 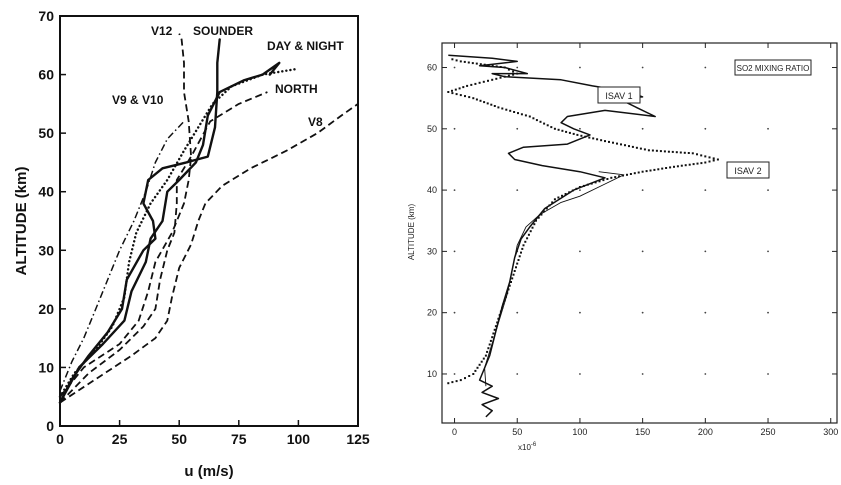 What do you see at coordinates (432, 190) in the screenshot?
I see `right-y-tick-label: 40` at bounding box center [432, 190].